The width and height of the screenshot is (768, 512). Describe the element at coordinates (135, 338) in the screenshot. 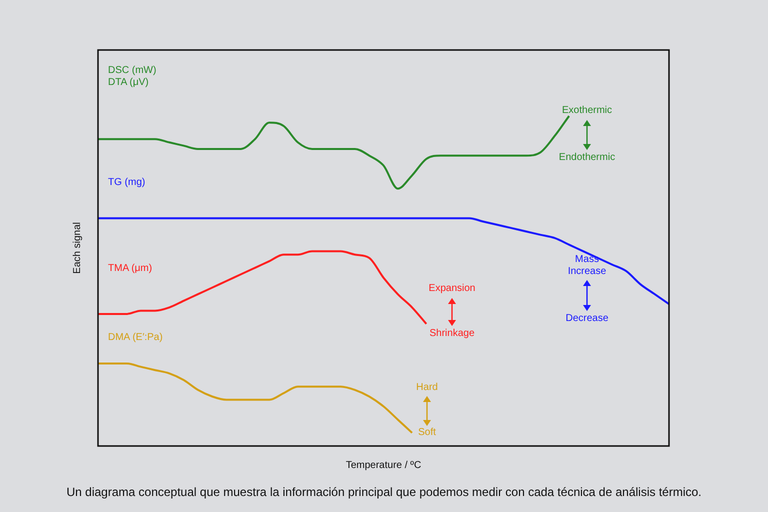

I see `text: DMA (E′:Pa)` at that location.